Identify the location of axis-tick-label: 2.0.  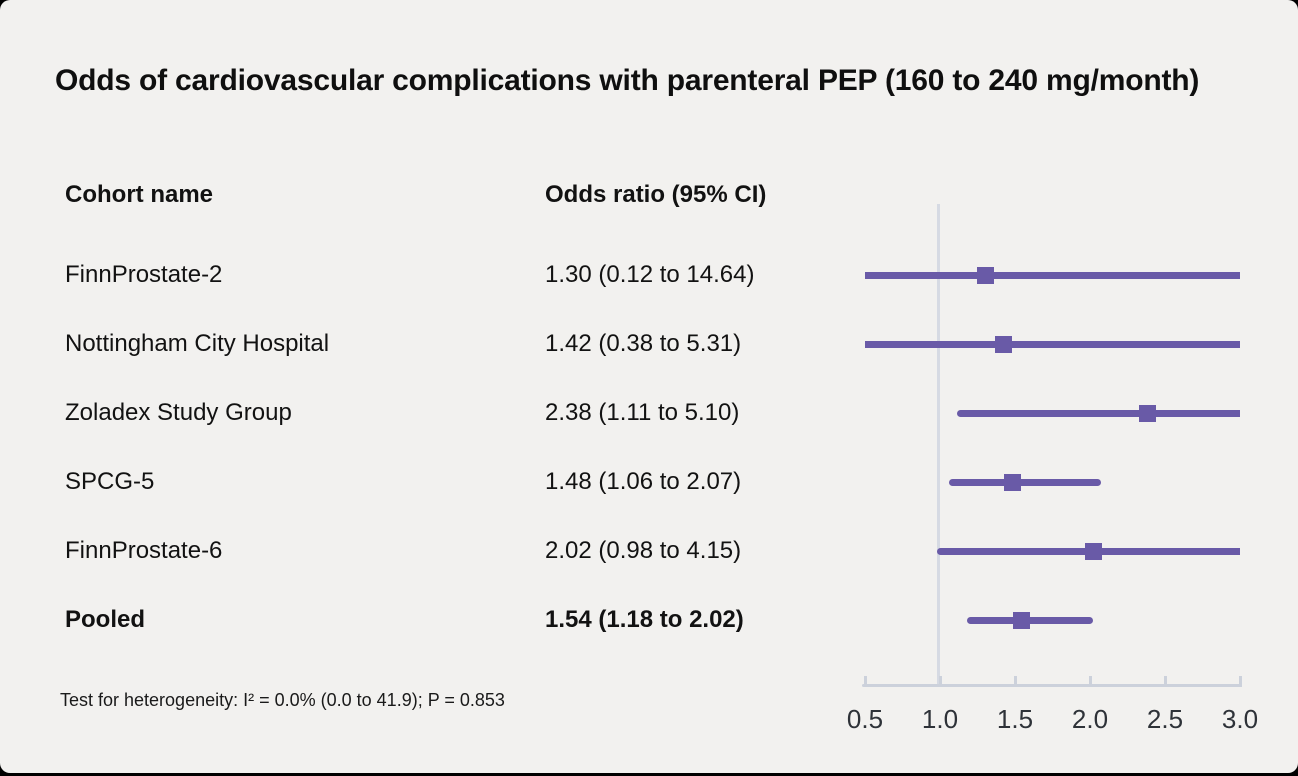
(1090, 719).